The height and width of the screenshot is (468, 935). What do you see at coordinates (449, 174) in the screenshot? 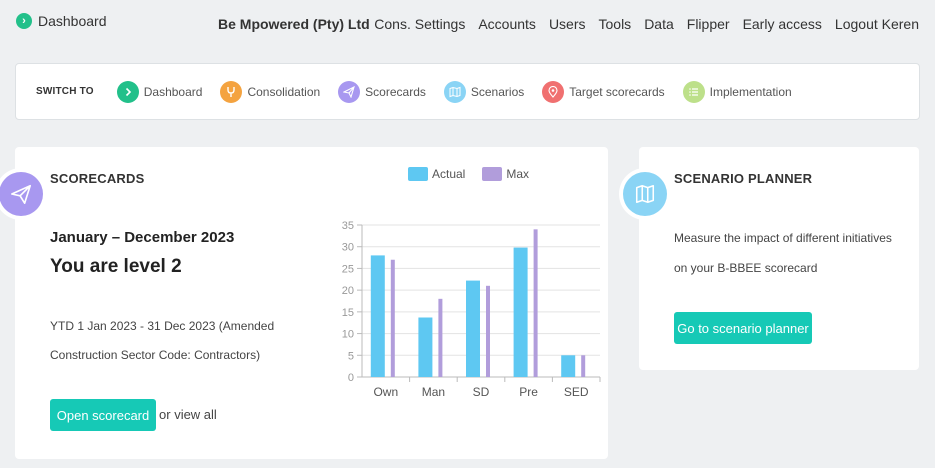
I see `legend-label-actual: Actual` at bounding box center [449, 174].